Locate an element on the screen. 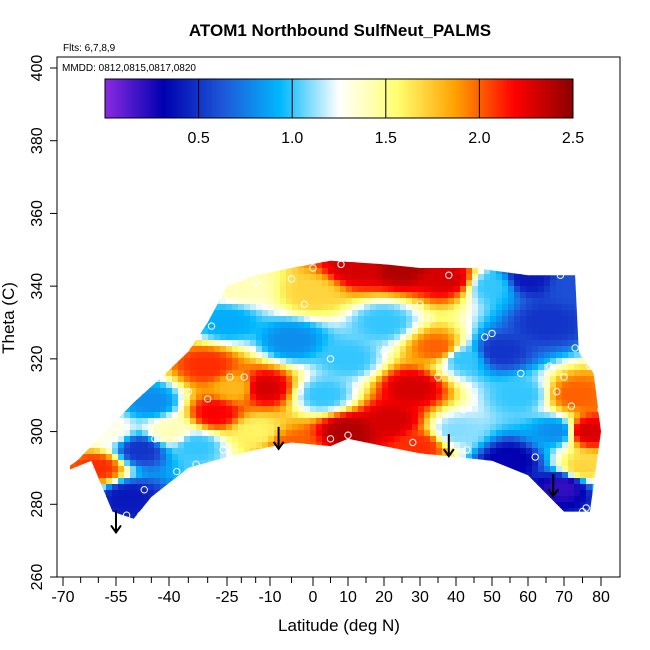 This screenshot has width=650, height=650. x-tick-label: 0 is located at coordinates (313, 597).